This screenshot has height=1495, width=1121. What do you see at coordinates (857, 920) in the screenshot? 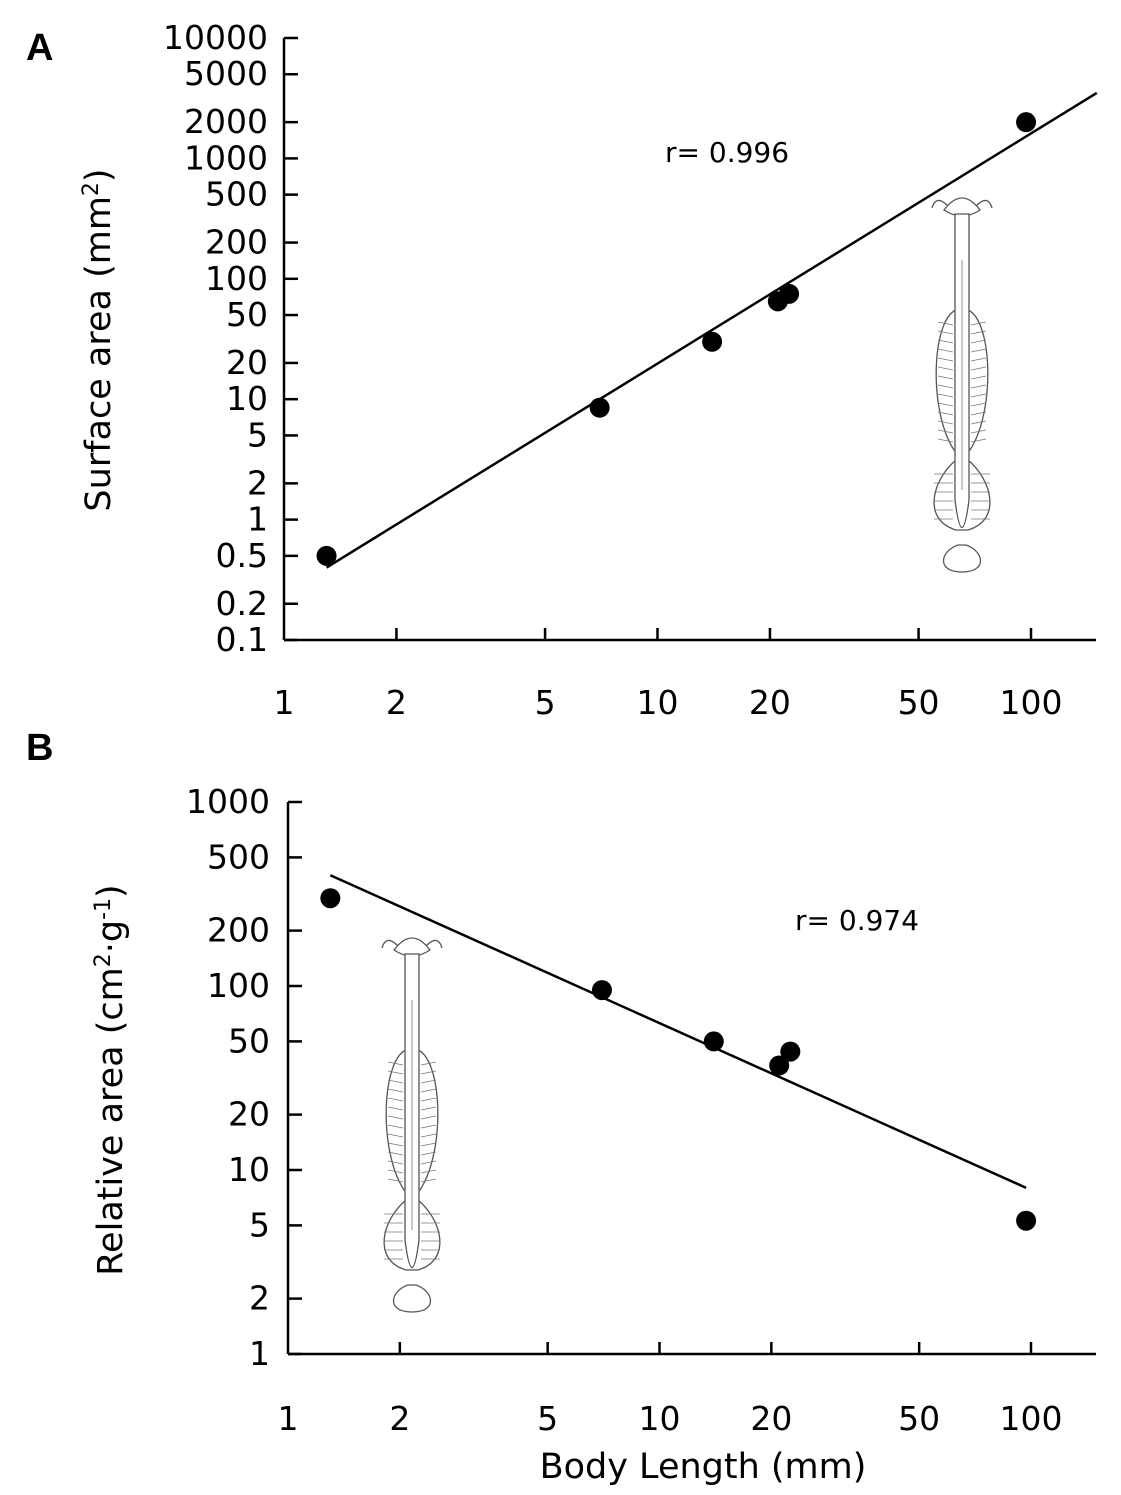
I see `panel-b-correlation-label: r= 0.974` at bounding box center [857, 920].